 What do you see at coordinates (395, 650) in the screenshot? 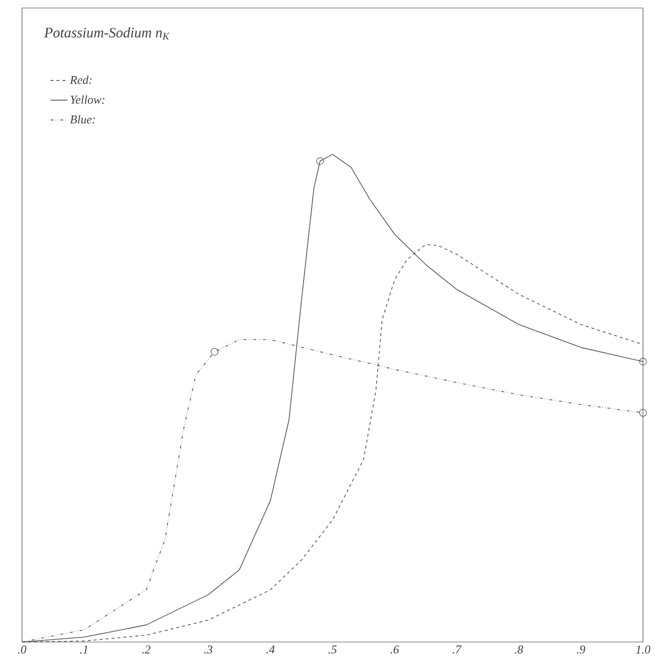
I see `x-tick-label: .6` at bounding box center [395, 650].